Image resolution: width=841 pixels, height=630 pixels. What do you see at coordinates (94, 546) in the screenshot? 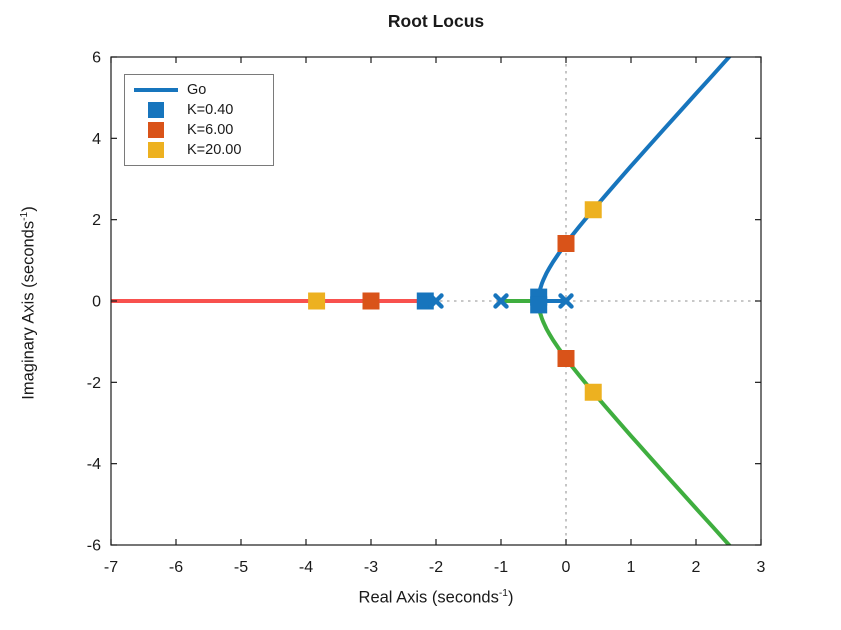
I see `y-tick-label: -6` at bounding box center [94, 546].